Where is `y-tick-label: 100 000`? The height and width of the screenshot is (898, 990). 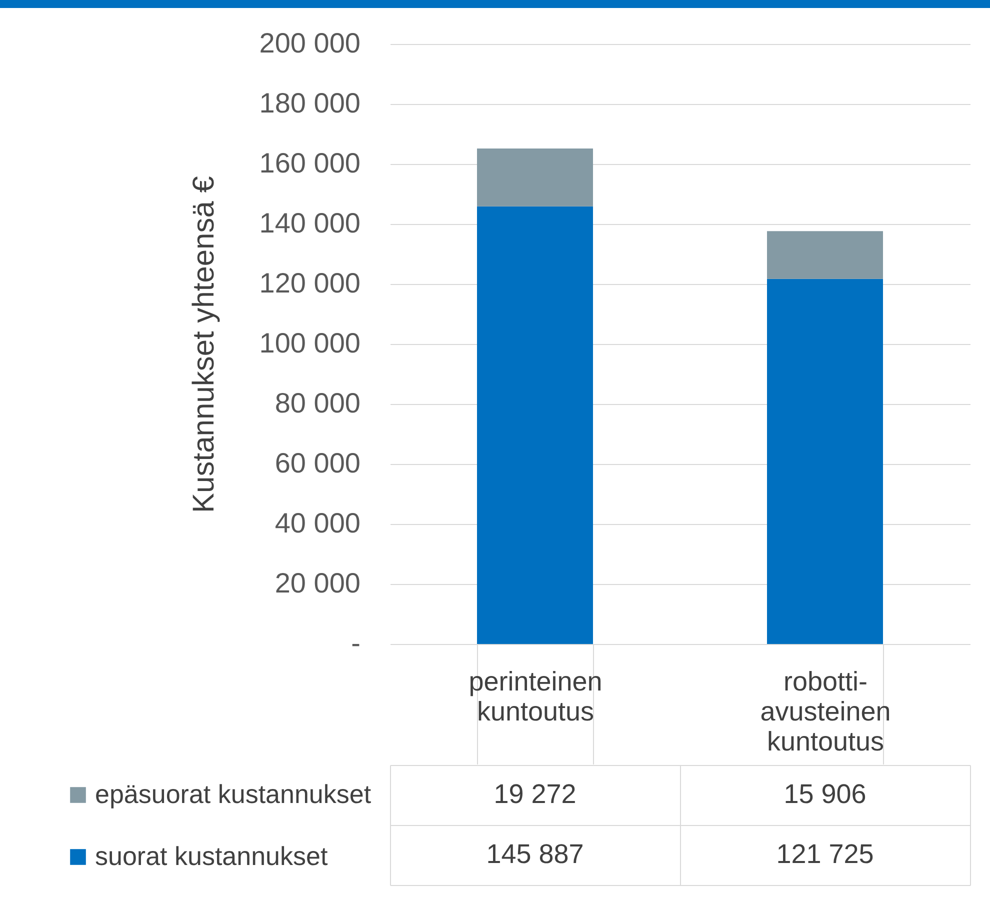 y-tick-label: 100 000 is located at coordinates (309, 343).